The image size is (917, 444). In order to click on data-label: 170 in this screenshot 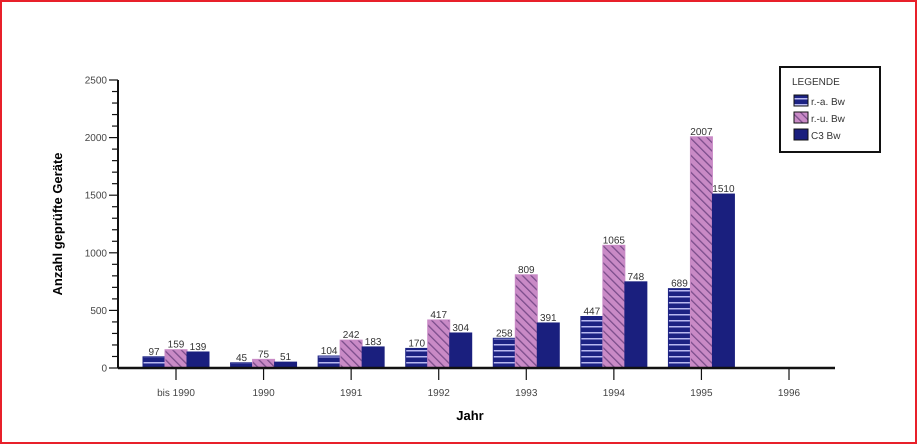, I will do `click(417, 344)`.